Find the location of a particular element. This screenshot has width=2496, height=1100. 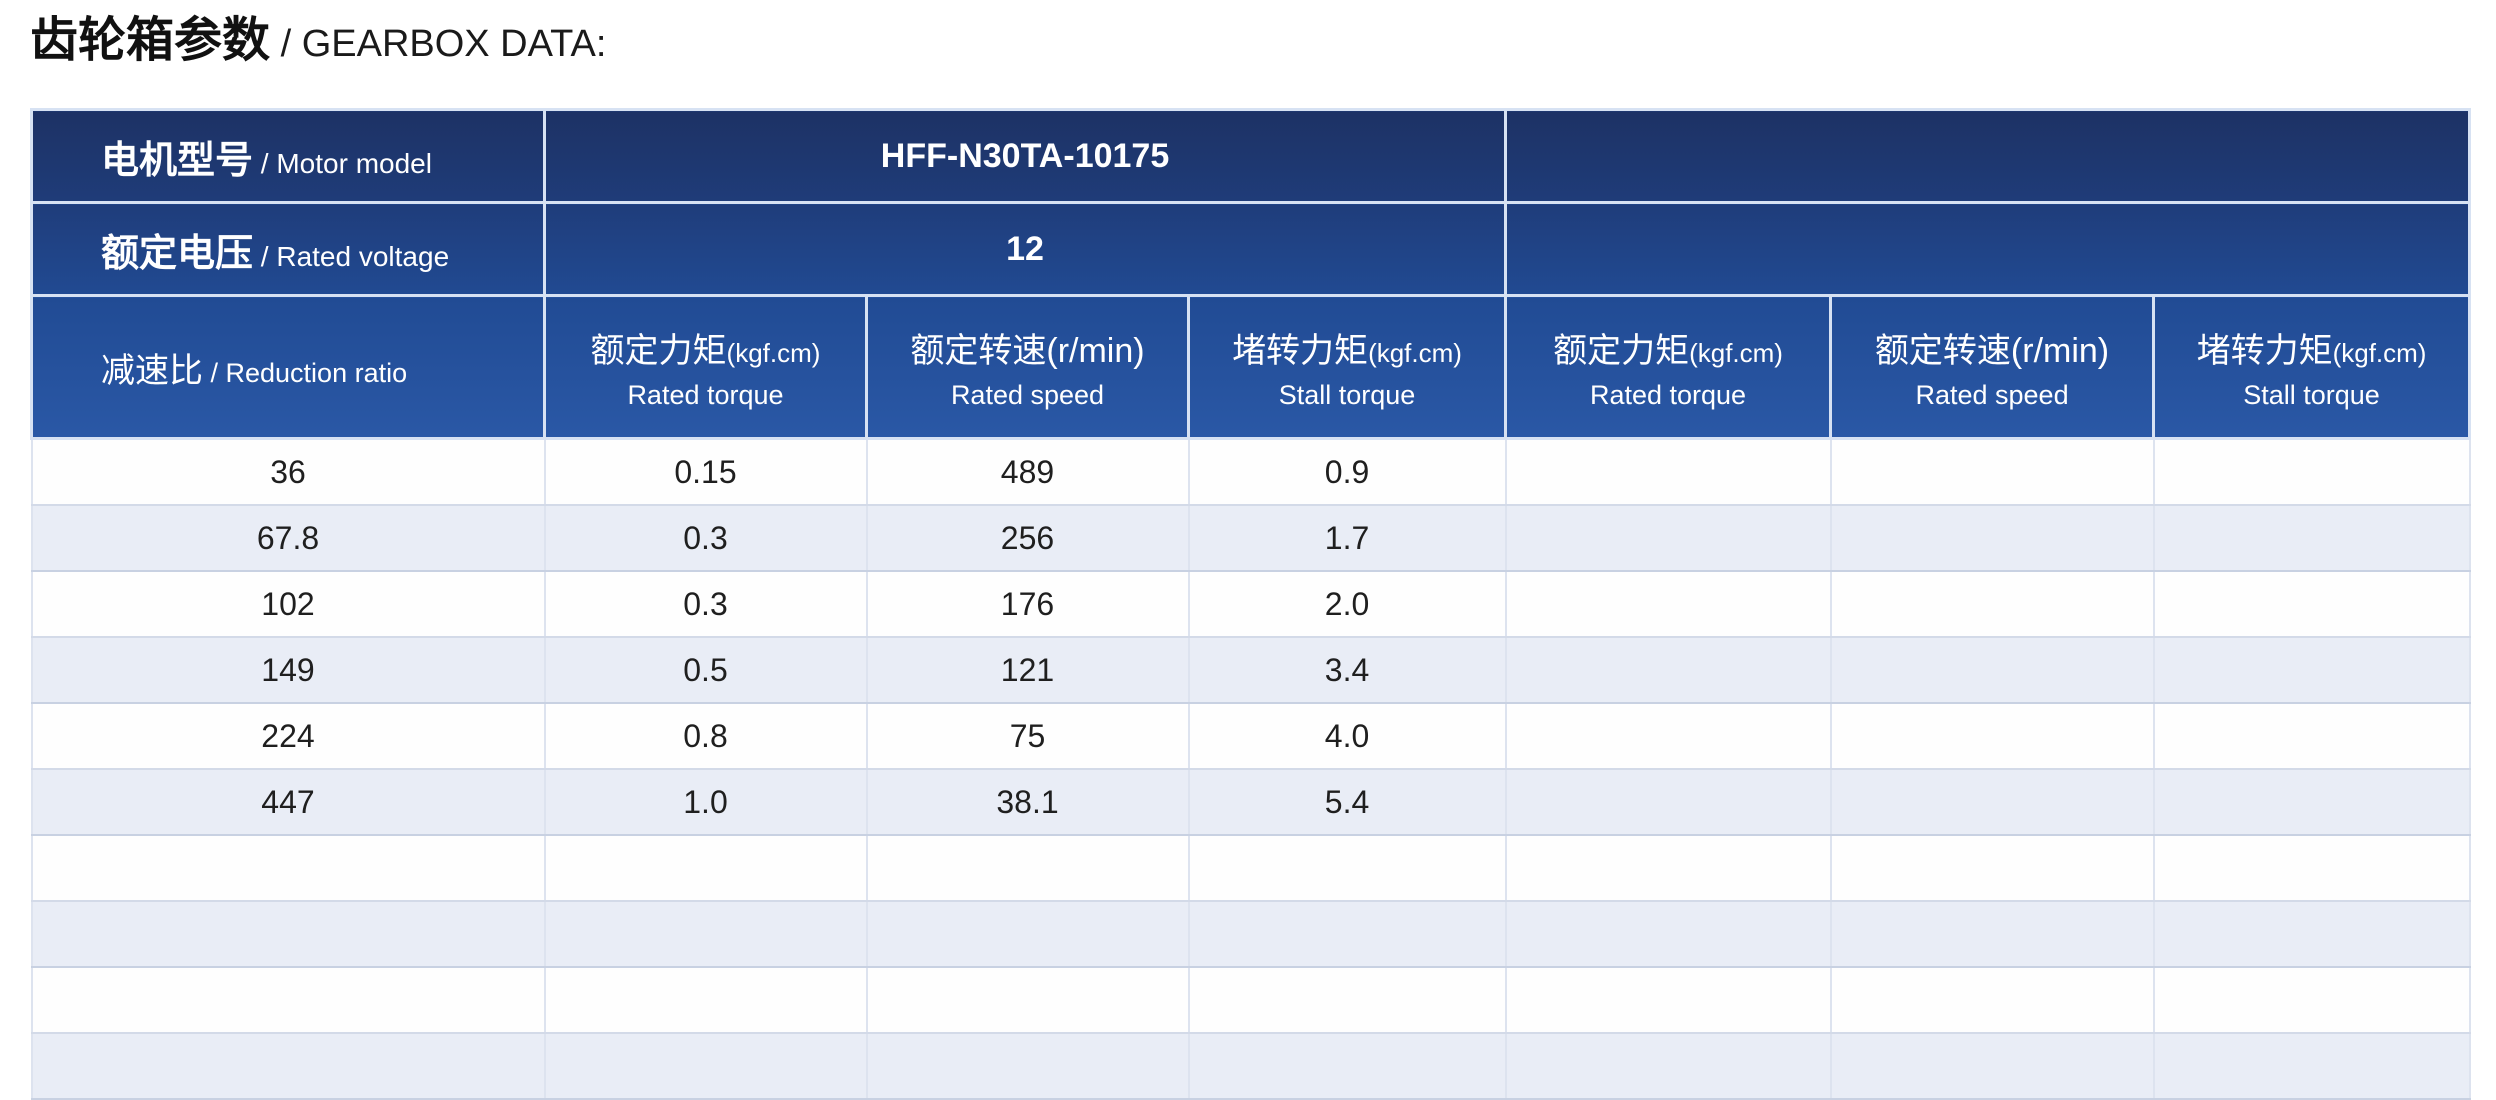

column-header-en: Rated torque is located at coordinates (1668, 395).